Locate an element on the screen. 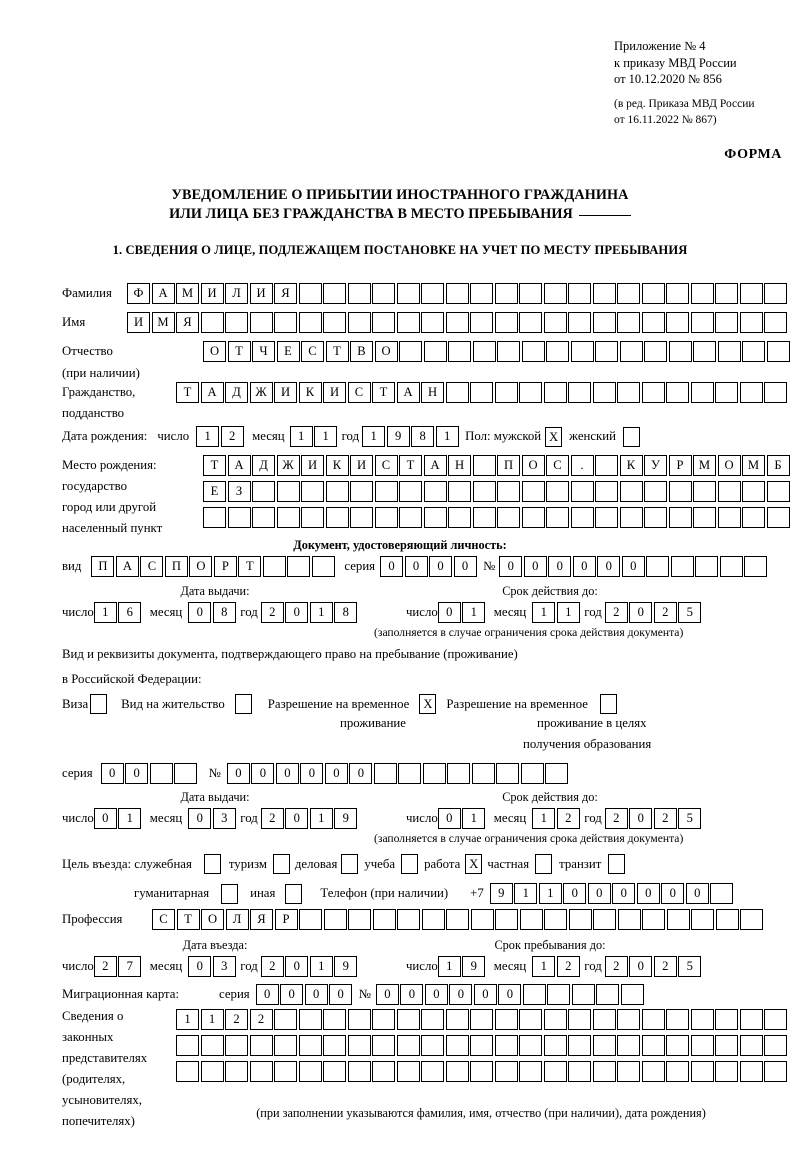 The height and width of the screenshot is (1163, 800). citizenship-cell-6: К is located at coordinates (310, 392).